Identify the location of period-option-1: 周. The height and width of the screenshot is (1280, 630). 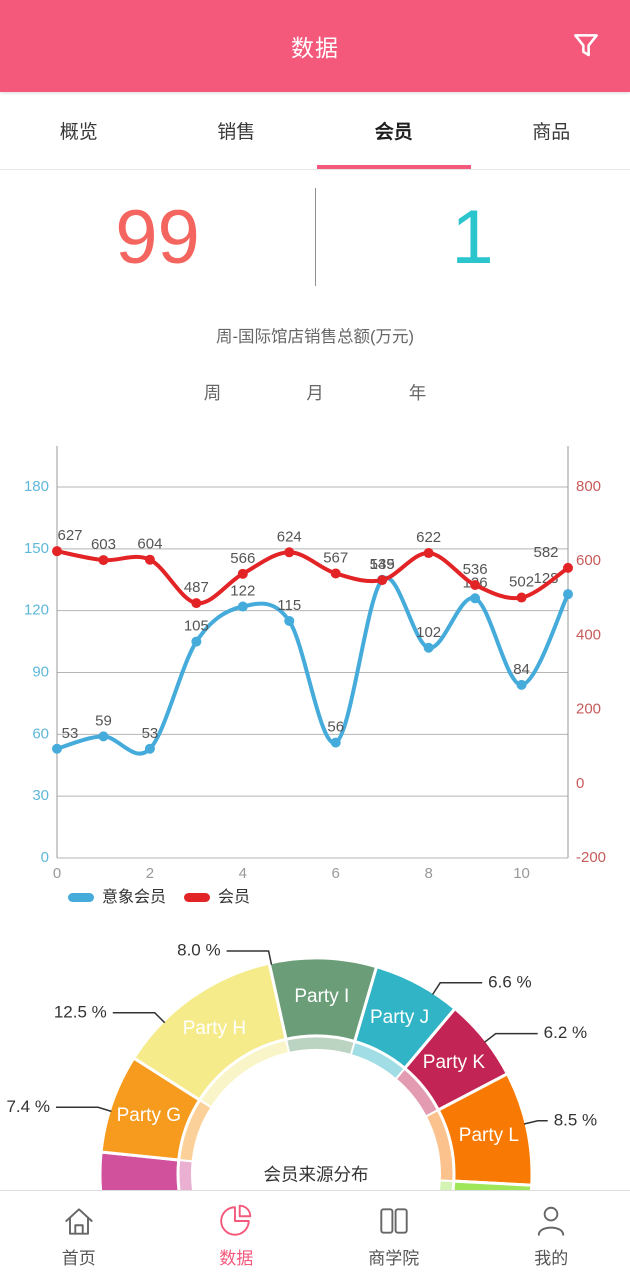
(212, 393).